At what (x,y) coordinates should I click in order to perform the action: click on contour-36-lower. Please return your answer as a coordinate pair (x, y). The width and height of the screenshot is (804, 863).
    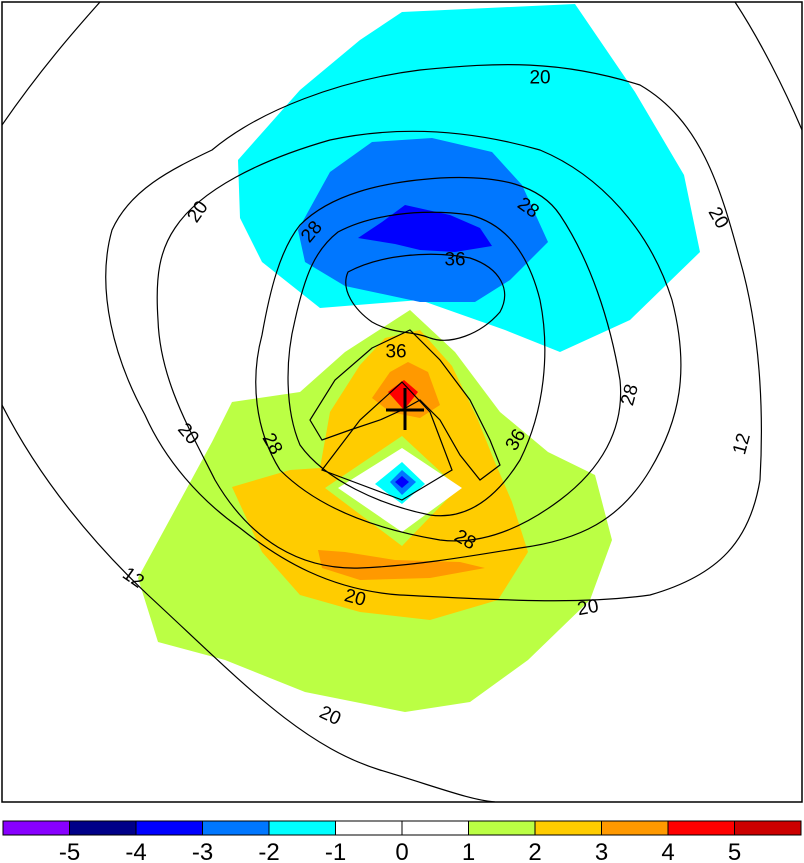
    Looking at the image, I should click on (405, 405).